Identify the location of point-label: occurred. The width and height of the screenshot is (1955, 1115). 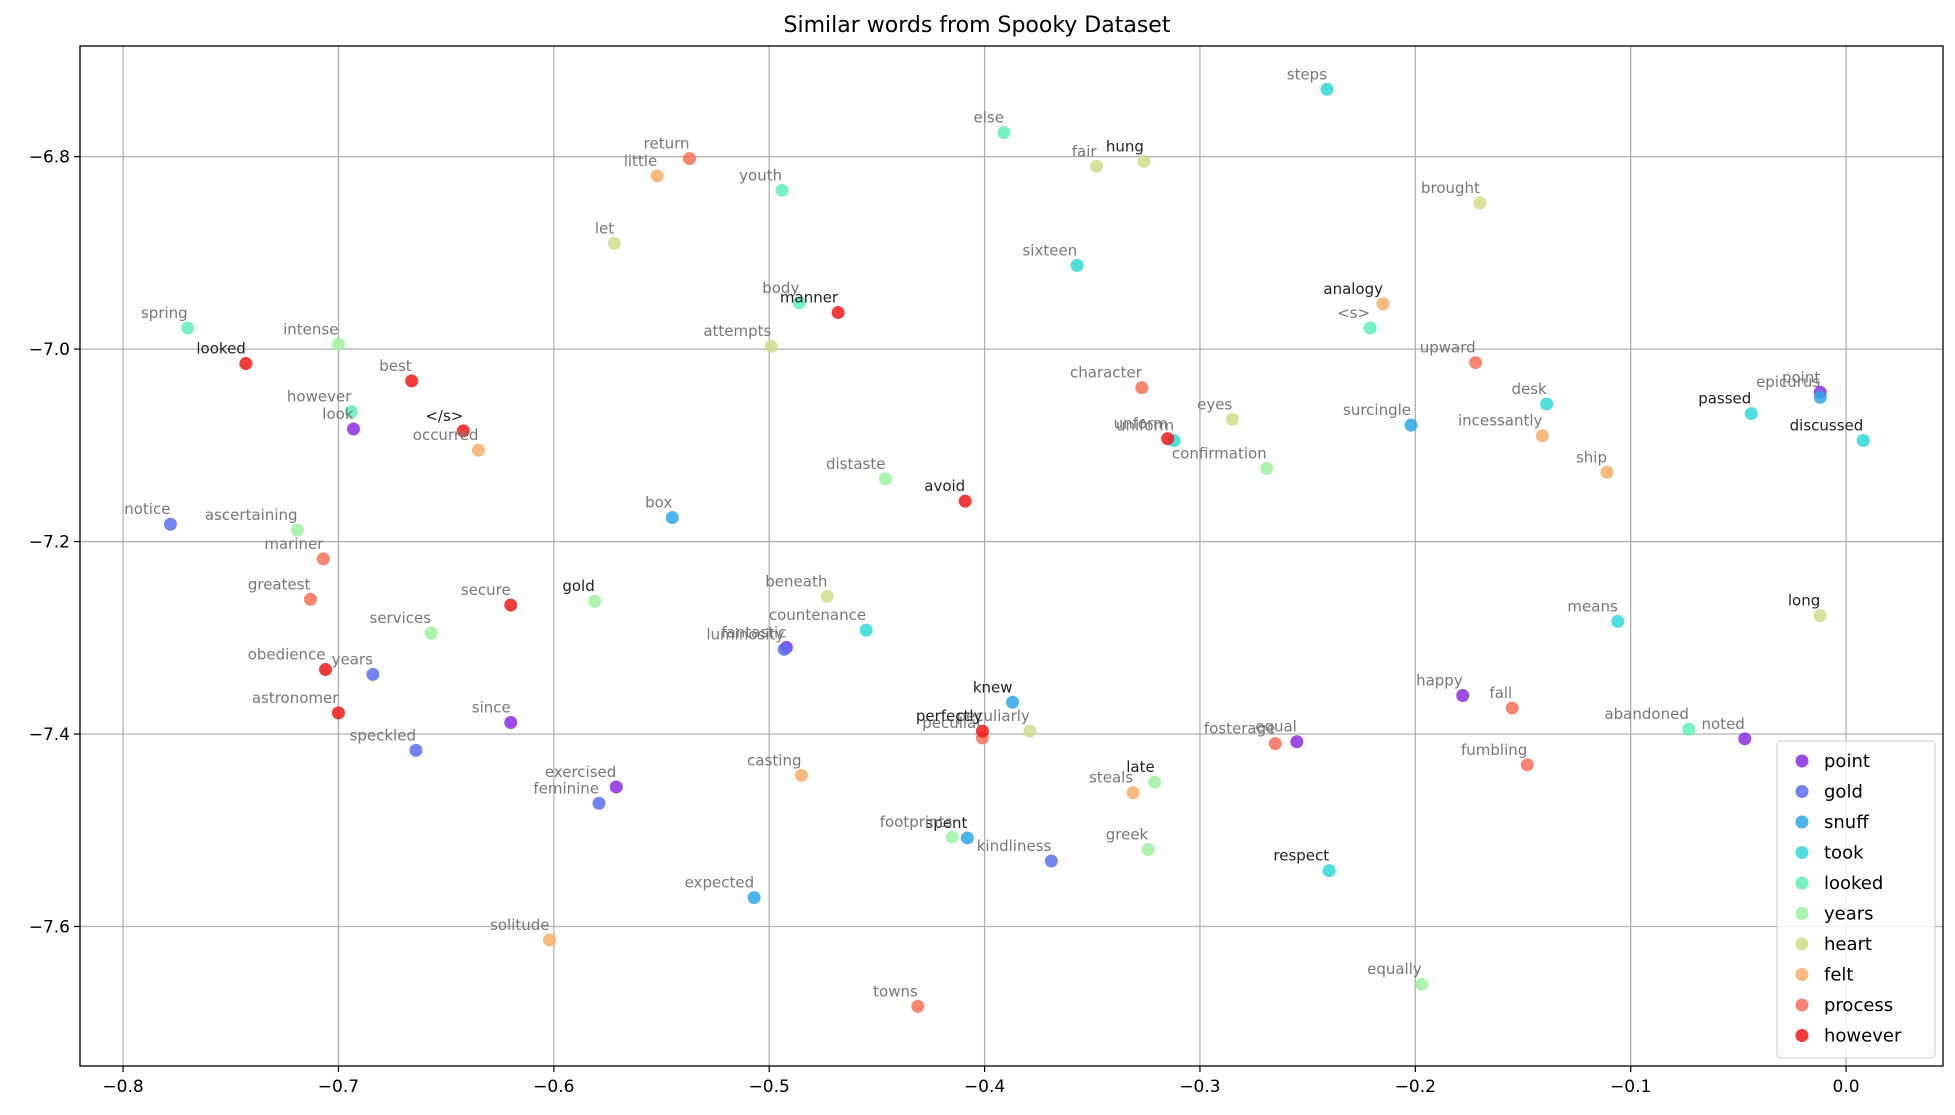
(446, 435).